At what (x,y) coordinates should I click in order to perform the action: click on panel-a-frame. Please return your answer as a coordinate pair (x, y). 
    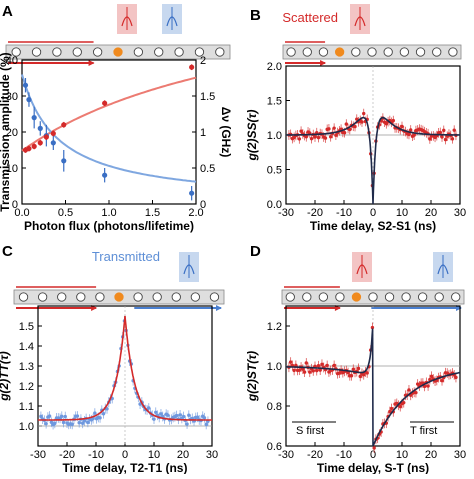
    Looking at the image, I should click on (109, 132).